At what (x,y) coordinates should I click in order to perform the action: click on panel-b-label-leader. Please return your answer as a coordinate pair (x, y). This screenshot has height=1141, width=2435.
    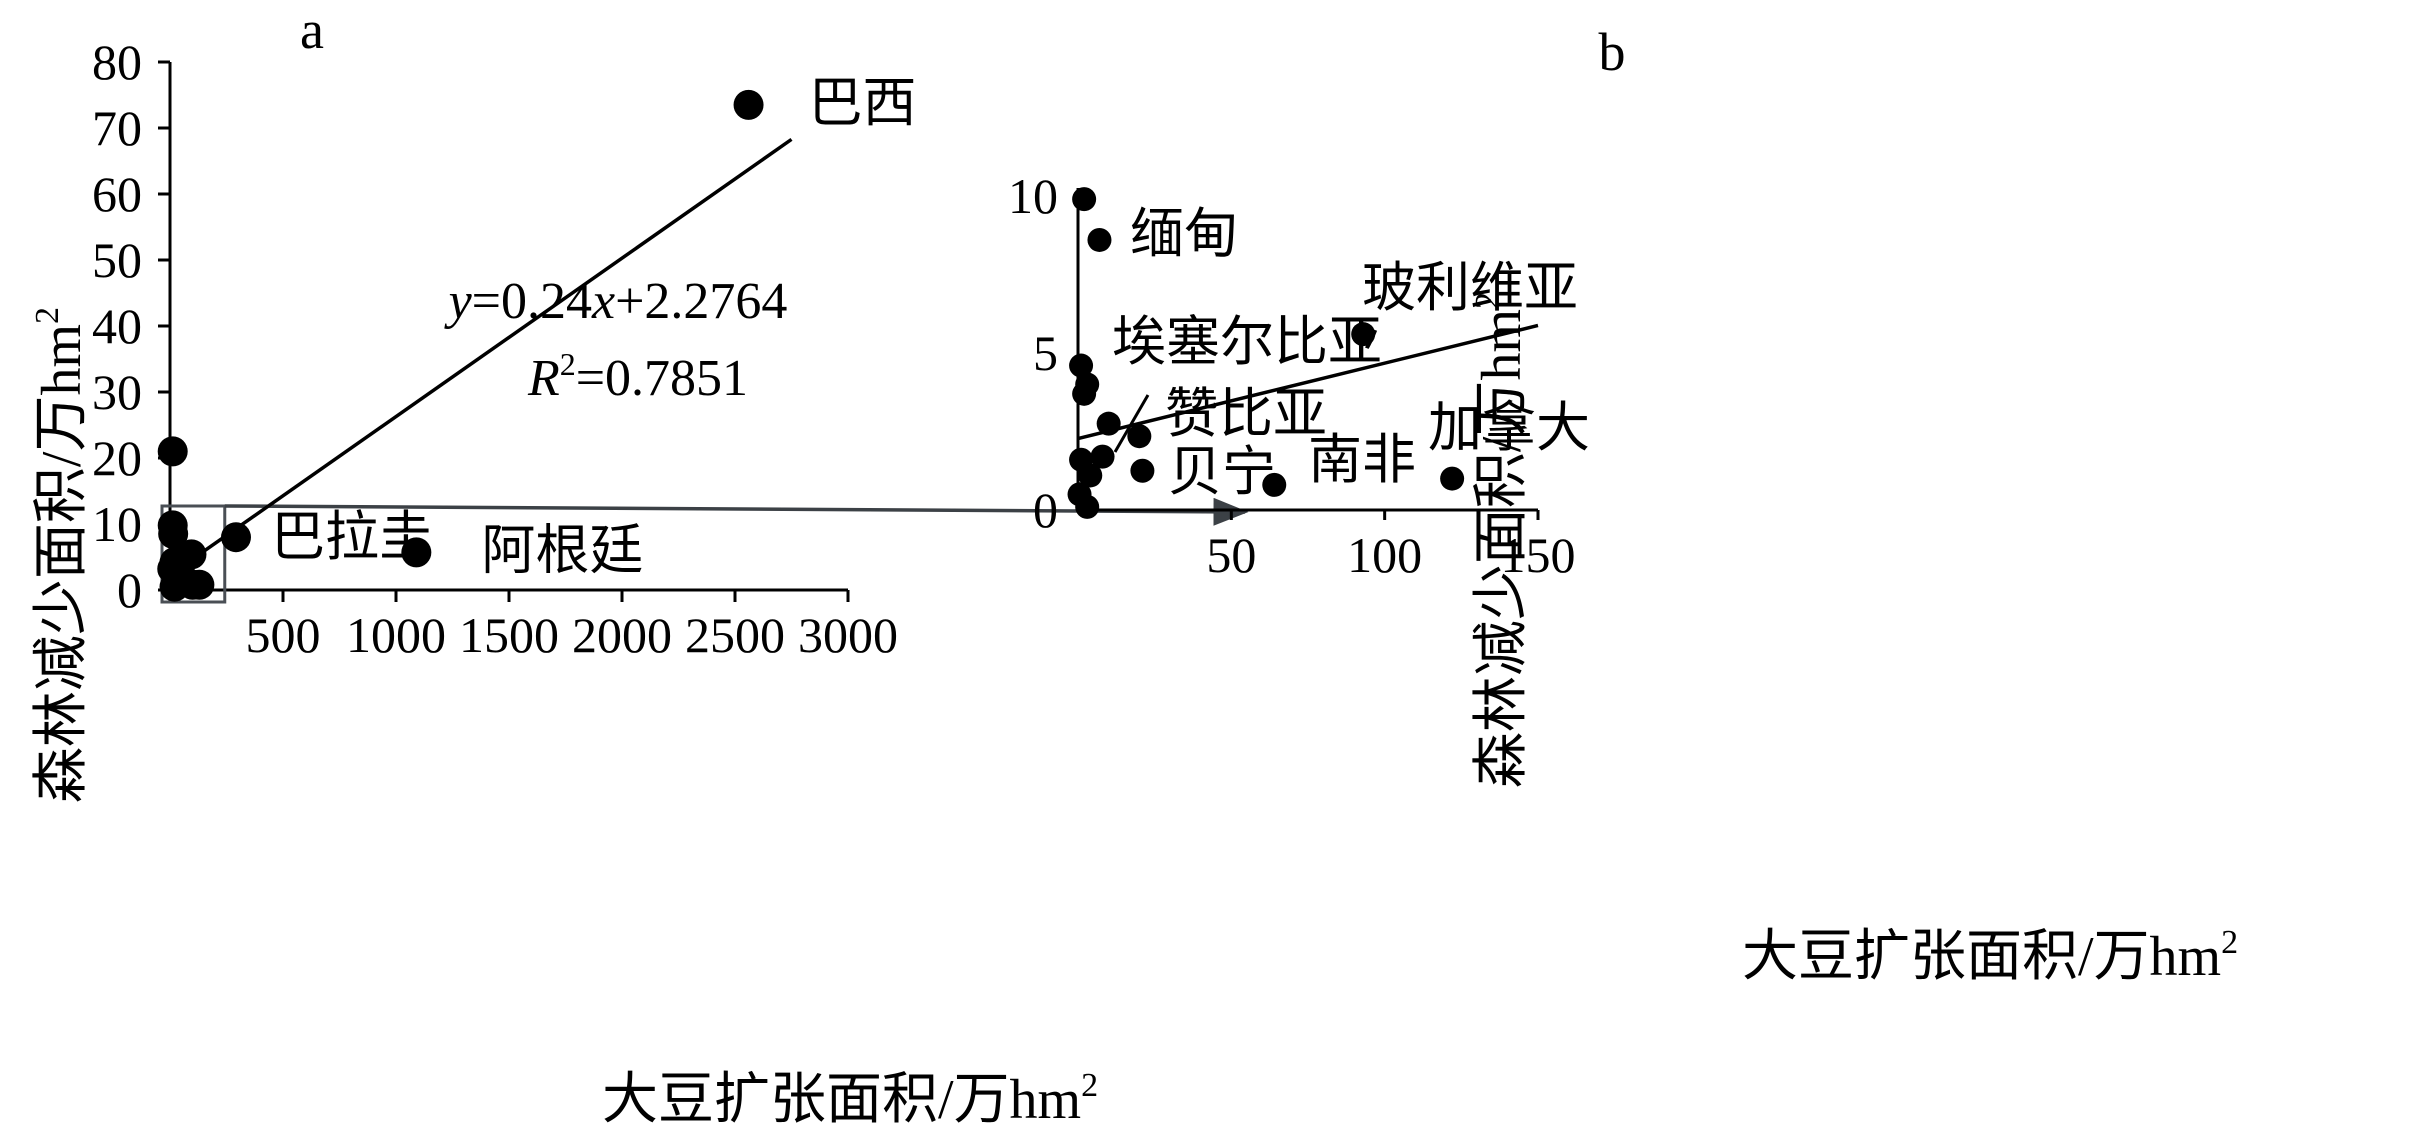
    Looking at the image, I should click on (1131, 423).